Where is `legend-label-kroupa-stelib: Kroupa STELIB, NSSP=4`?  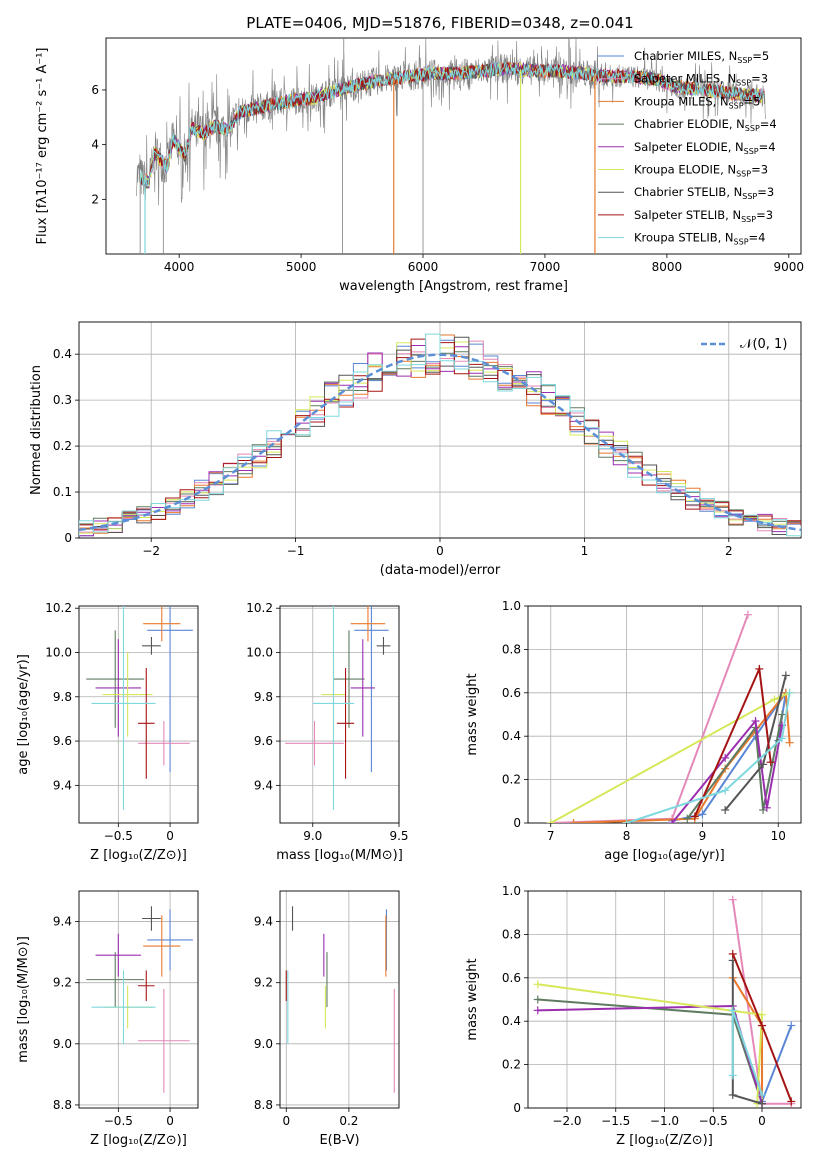 legend-label-kroupa-stelib: Kroupa STELIB, NSSP=4 is located at coordinates (699, 239).